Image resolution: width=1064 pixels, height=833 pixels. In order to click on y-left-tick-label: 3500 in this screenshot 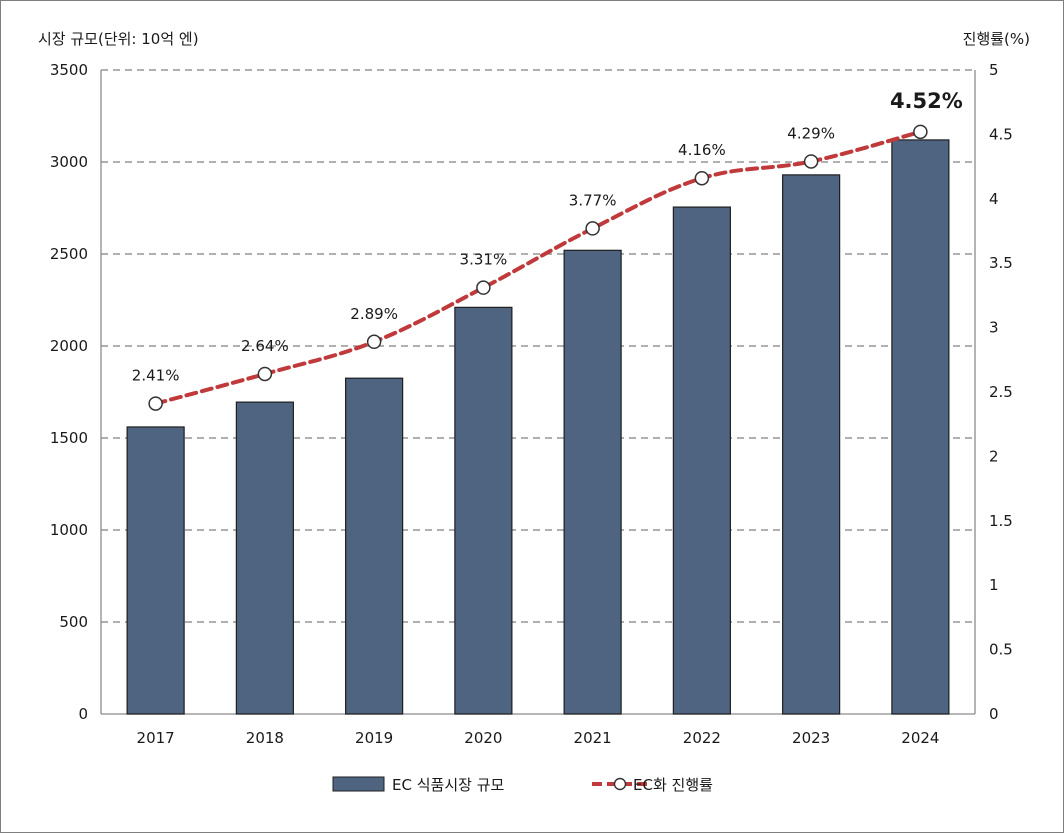, I will do `click(69, 70)`.